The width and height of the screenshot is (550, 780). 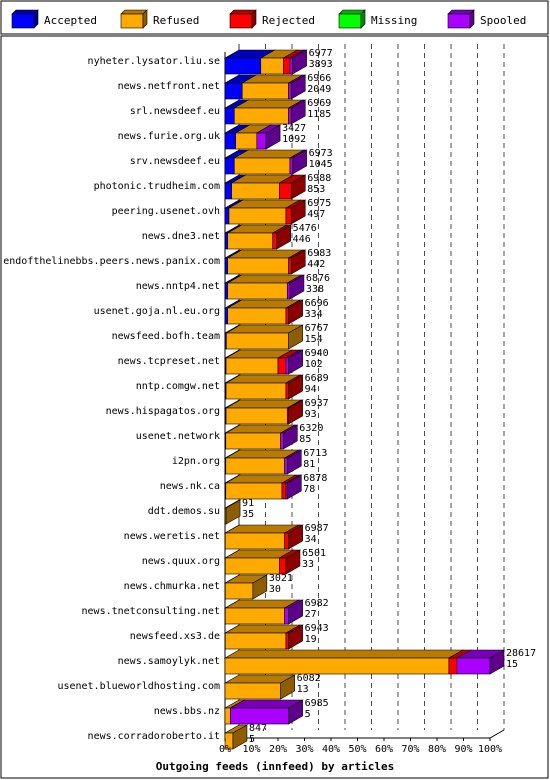 What do you see at coordinates (175, 111) in the screenshot?
I see `row-label: srl.newsdeef.eu` at bounding box center [175, 111].